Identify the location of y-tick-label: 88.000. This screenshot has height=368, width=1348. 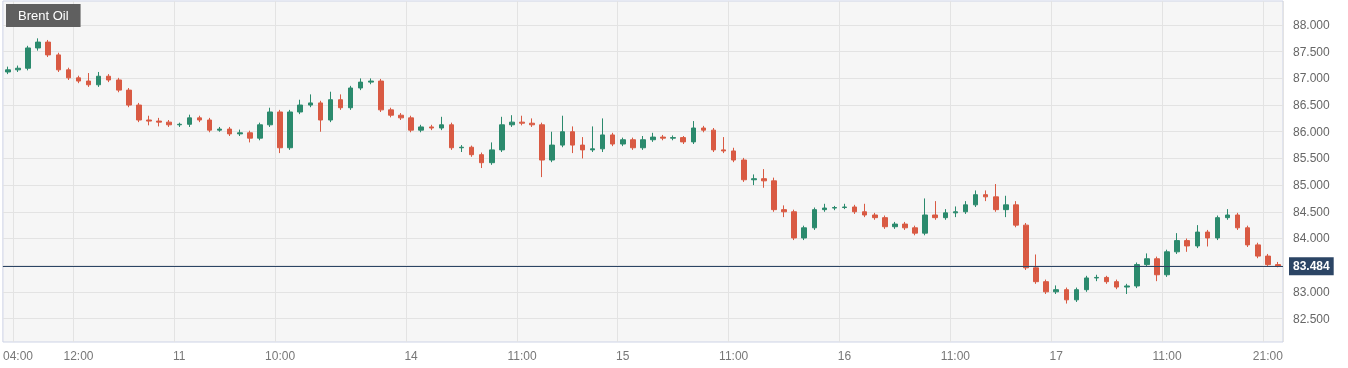
(1312, 25).